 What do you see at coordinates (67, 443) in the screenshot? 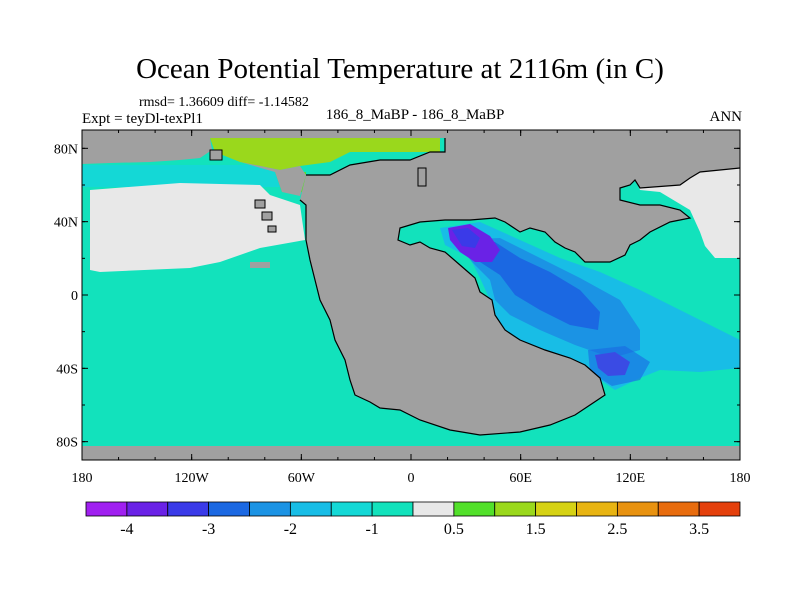
I see `lat-tick-label: 80S` at bounding box center [67, 443].